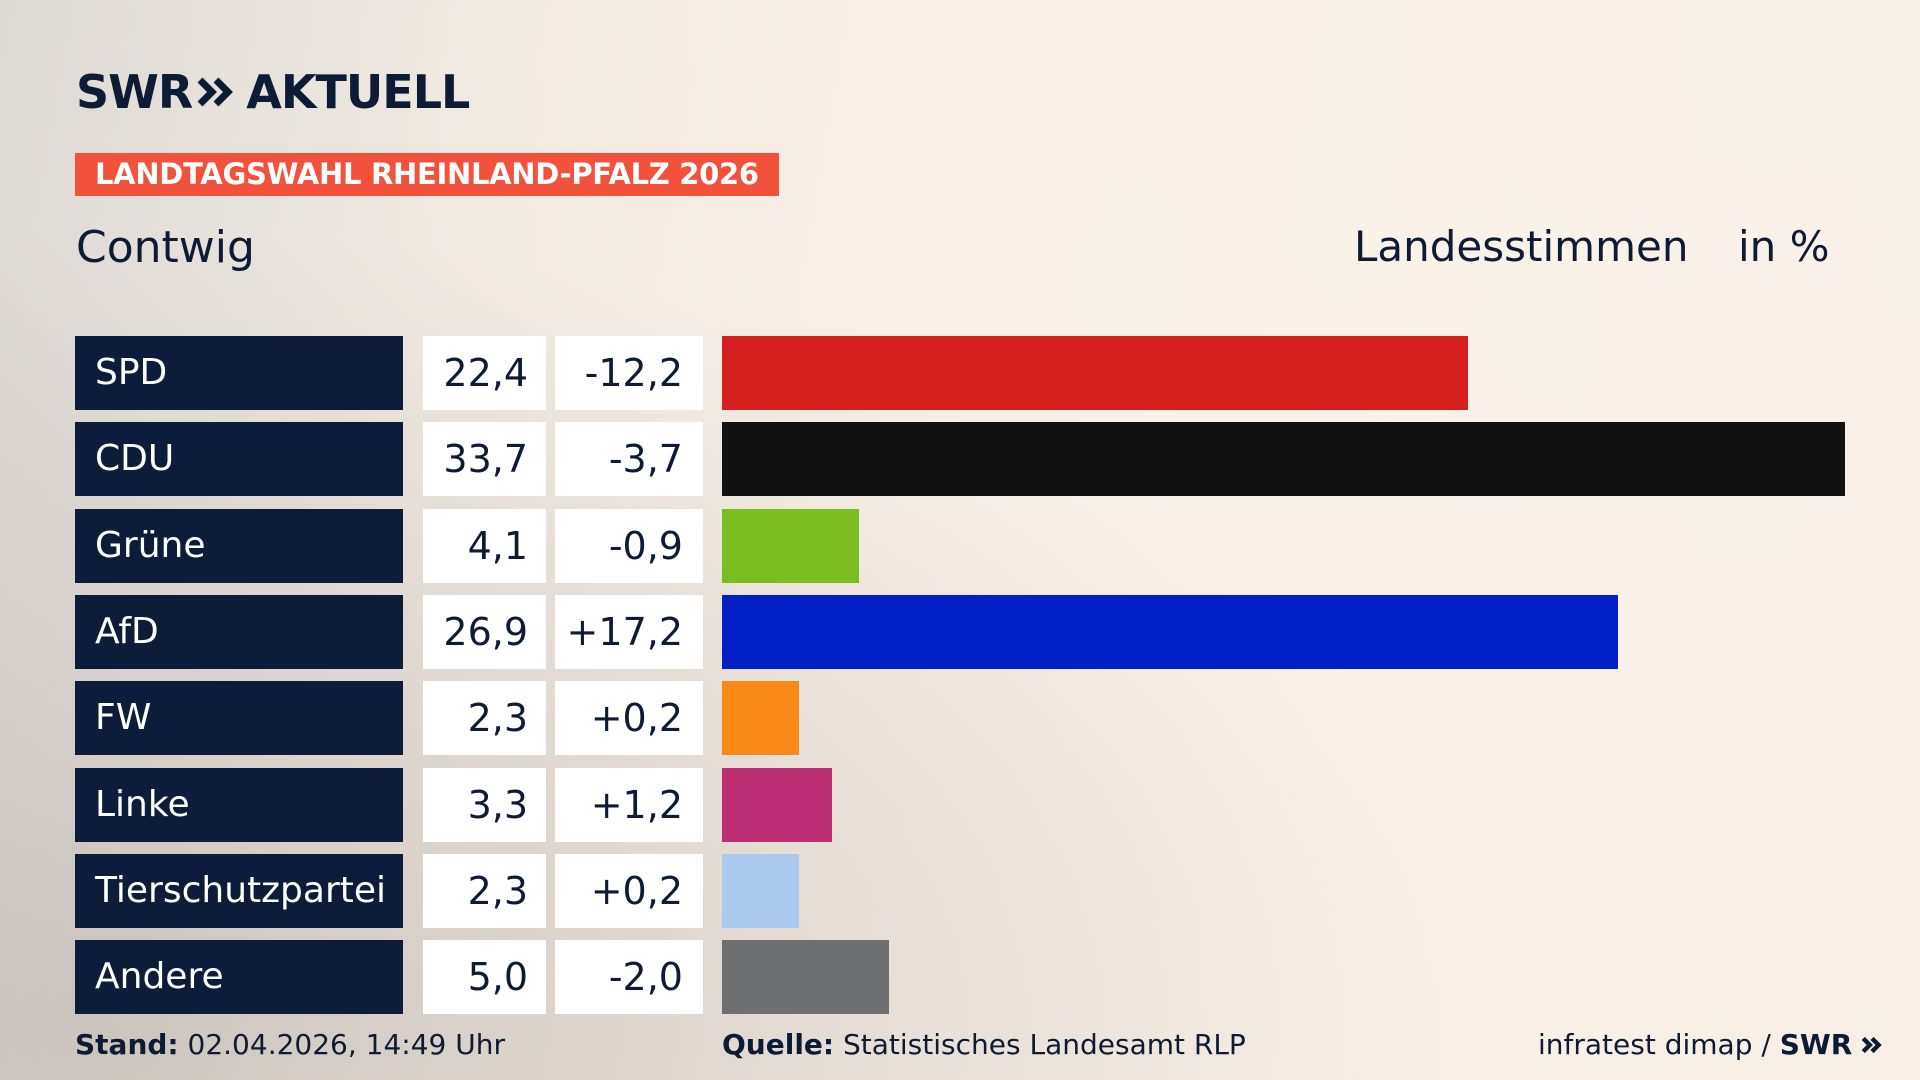  Describe the element at coordinates (1521, 246) in the screenshot. I see `metric-label: Landesstimmen` at that location.